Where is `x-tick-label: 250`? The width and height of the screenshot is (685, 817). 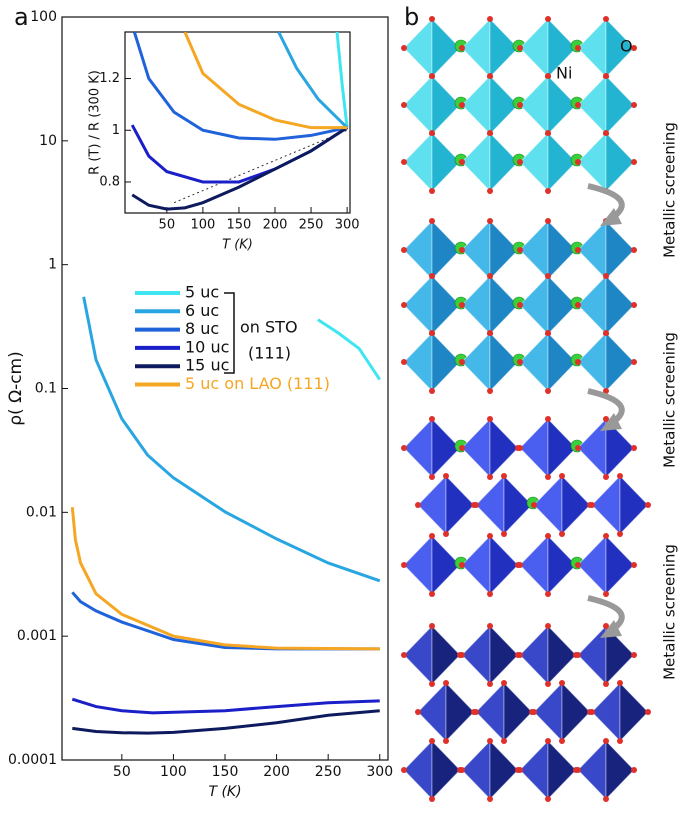 x-tick-label: 250 is located at coordinates (311, 225).